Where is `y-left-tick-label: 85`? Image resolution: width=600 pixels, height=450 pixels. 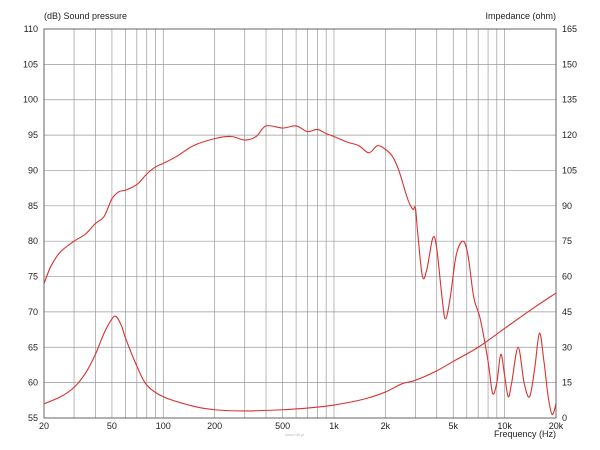
y-left-tick-label: 85 is located at coordinates (33, 206).